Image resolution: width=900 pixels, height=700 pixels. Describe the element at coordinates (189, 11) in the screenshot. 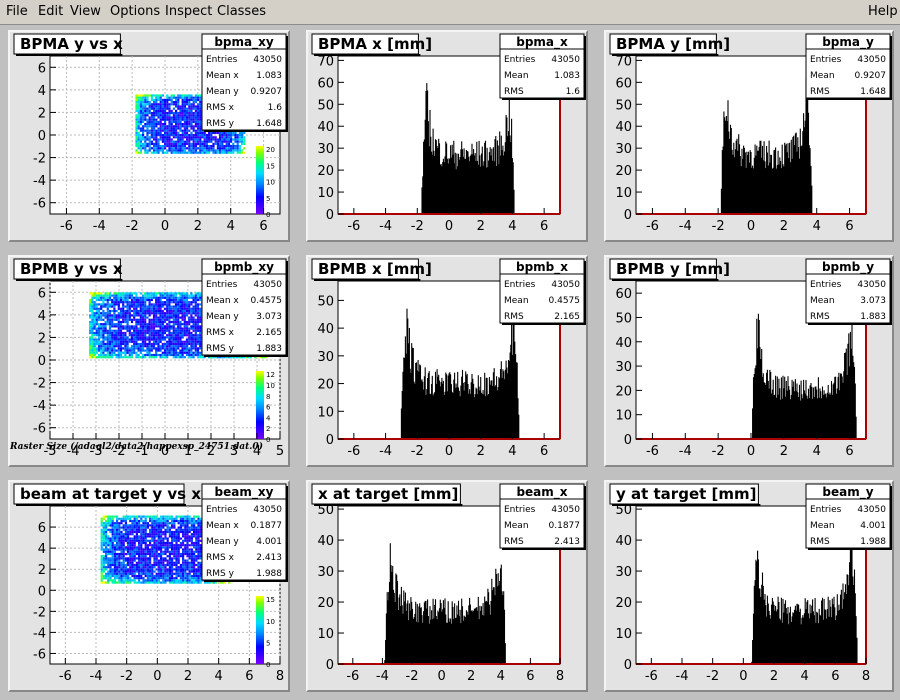

I see `menu-inspect: Inspect` at that location.